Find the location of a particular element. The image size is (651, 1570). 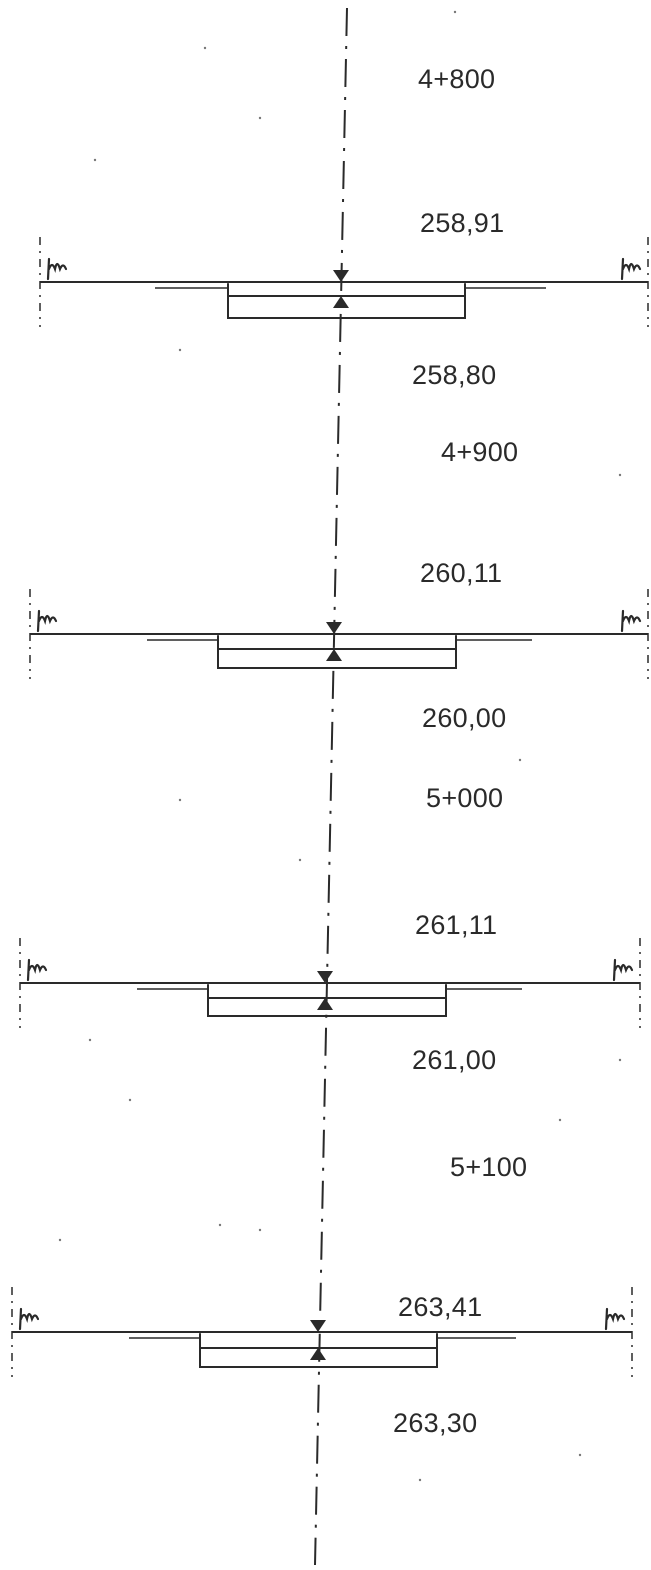

top-level-label-2: 260,11 is located at coordinates (461, 573).